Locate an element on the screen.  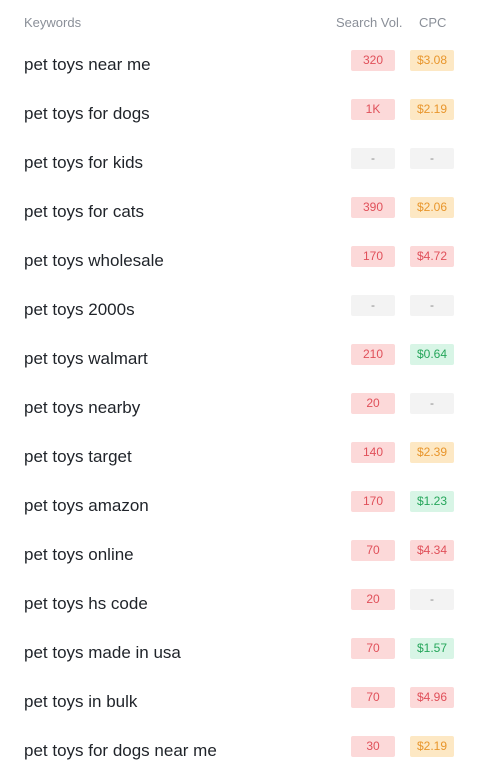
keyword-text: pet toys made in usa is located at coordinates (102, 652).